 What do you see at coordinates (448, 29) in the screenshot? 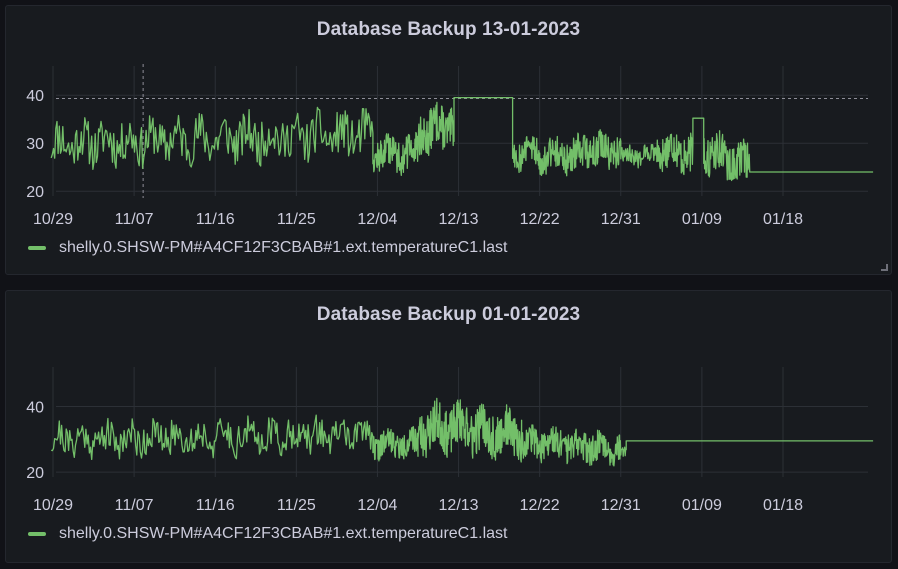
I see `panel-title: Database Backup 13-01-2023` at bounding box center [448, 29].